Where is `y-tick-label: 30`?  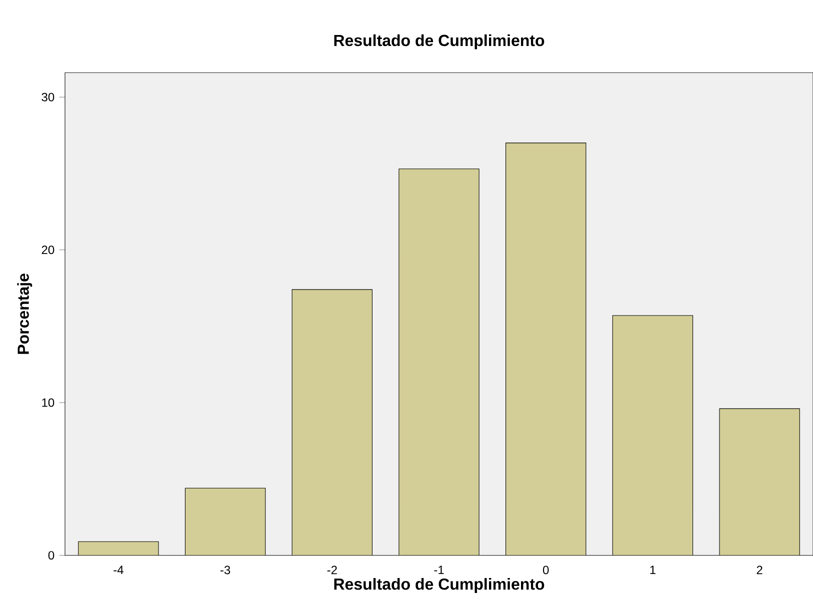
y-tick-label: 30 is located at coordinates (48, 97).